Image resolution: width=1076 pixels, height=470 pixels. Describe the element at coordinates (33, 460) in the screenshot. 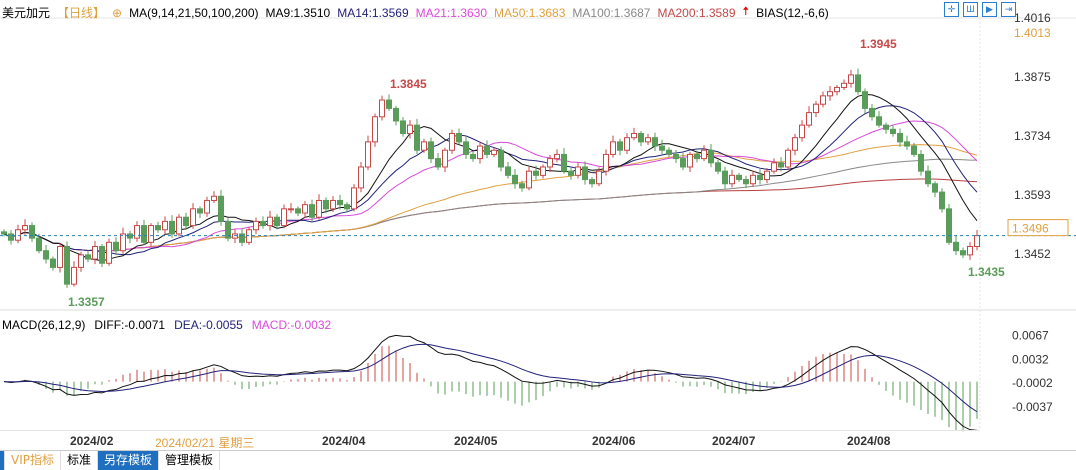

I see `tab-vip-indicators: VIP指标` at that location.